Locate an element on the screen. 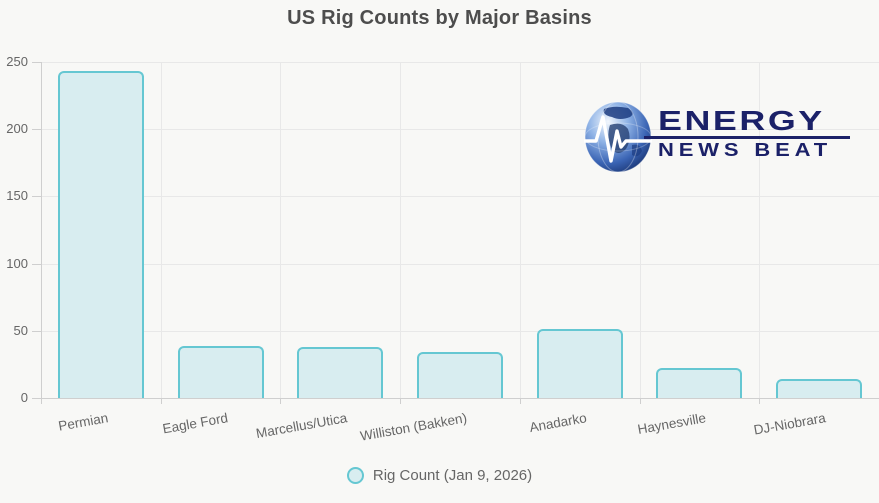  y-axis-label: 250 is located at coordinates (17, 61).